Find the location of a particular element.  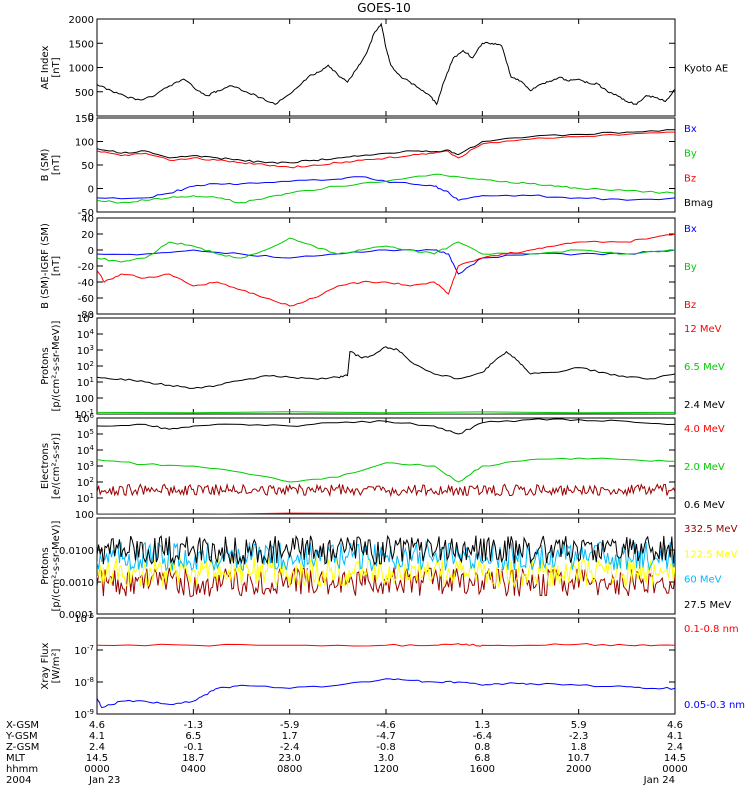

legend-entry-ae: Kyoto AE is located at coordinates (706, 69).